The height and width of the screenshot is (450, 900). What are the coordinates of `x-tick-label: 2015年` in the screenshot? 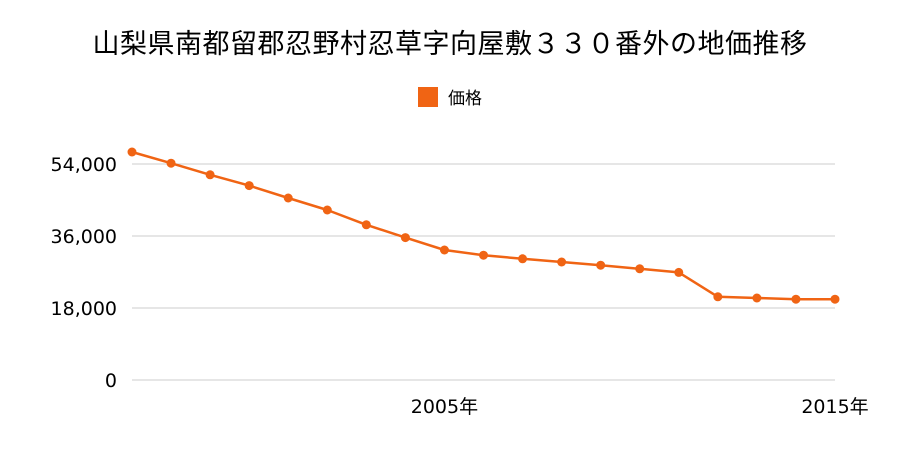 It's located at (834, 407).